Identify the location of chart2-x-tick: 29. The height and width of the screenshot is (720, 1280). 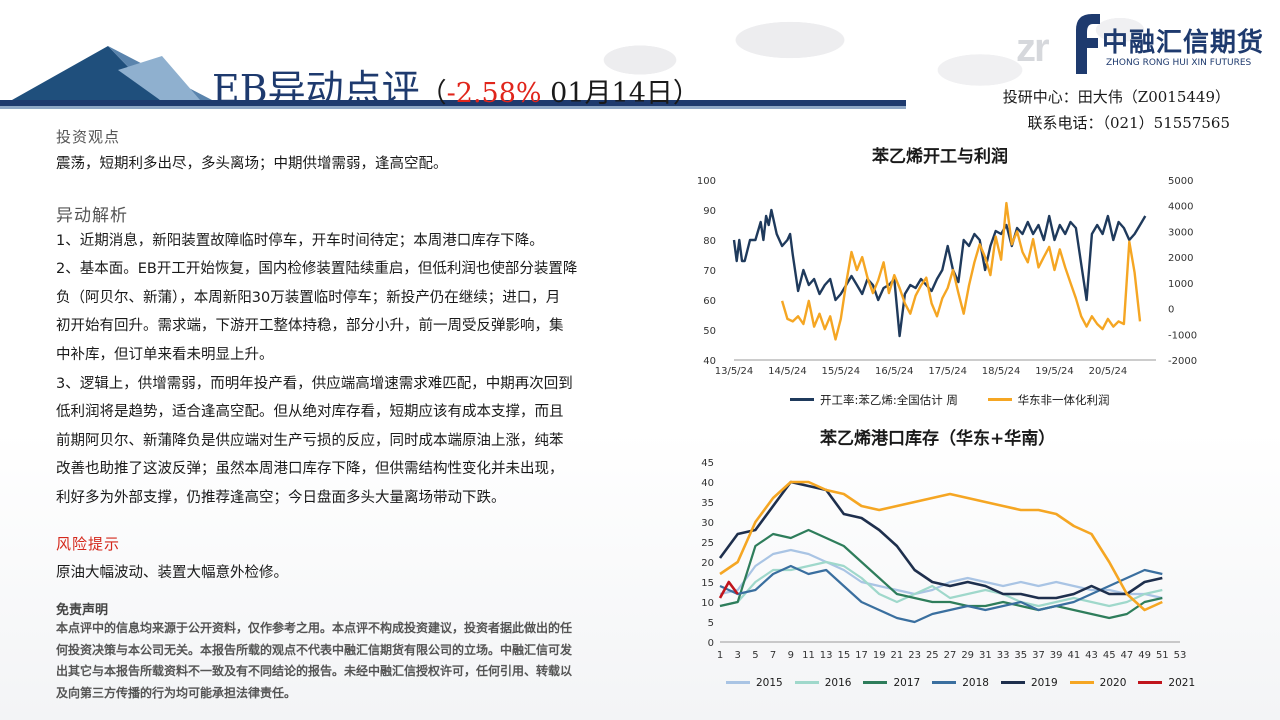
(967, 655).